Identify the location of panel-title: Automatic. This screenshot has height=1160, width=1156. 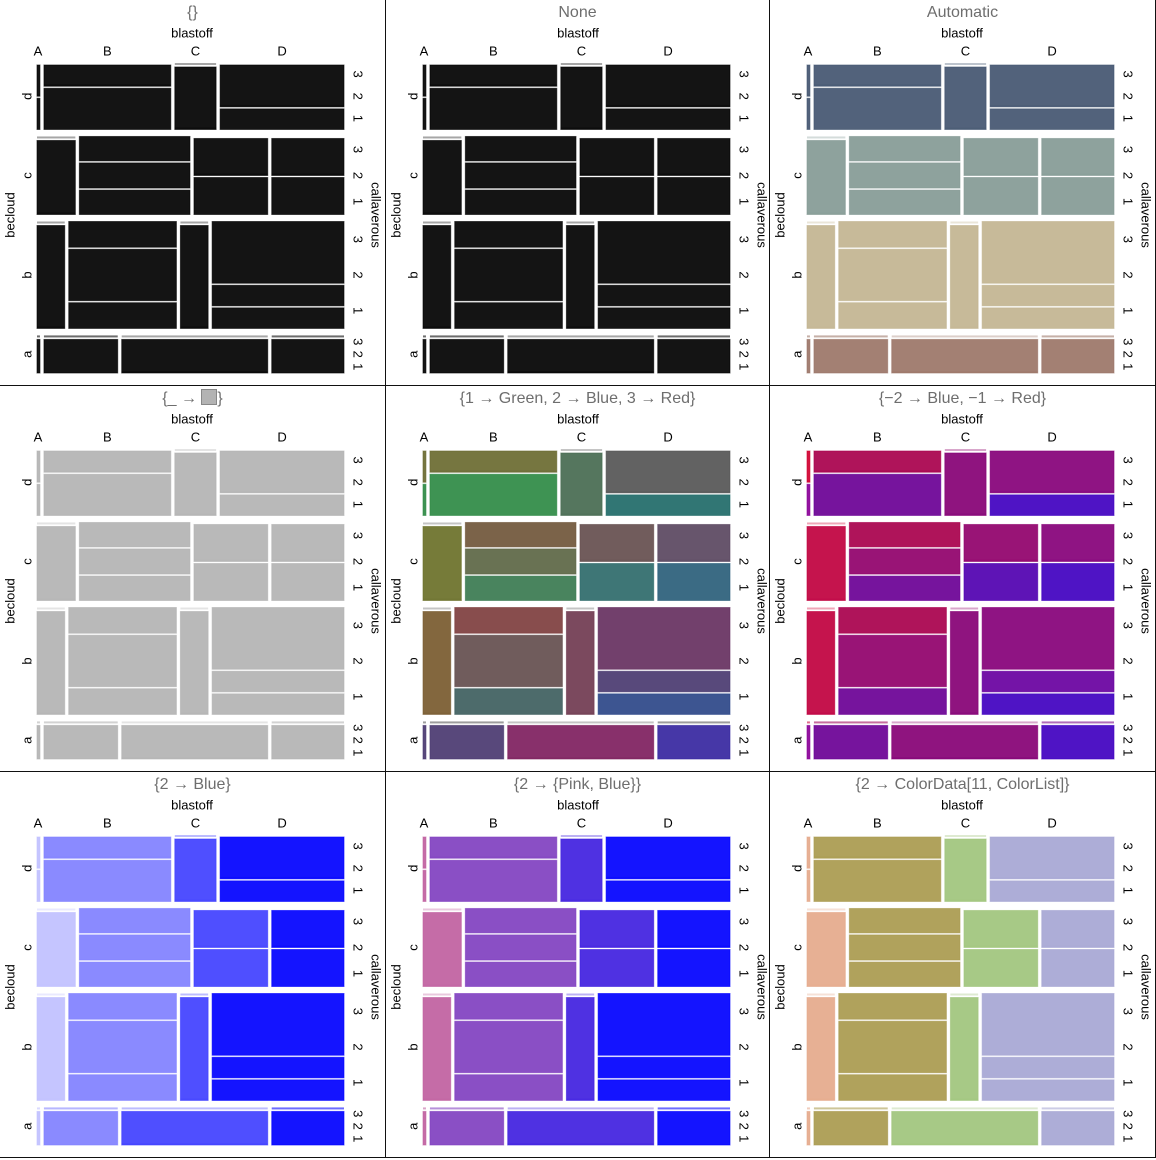
(962, 12).